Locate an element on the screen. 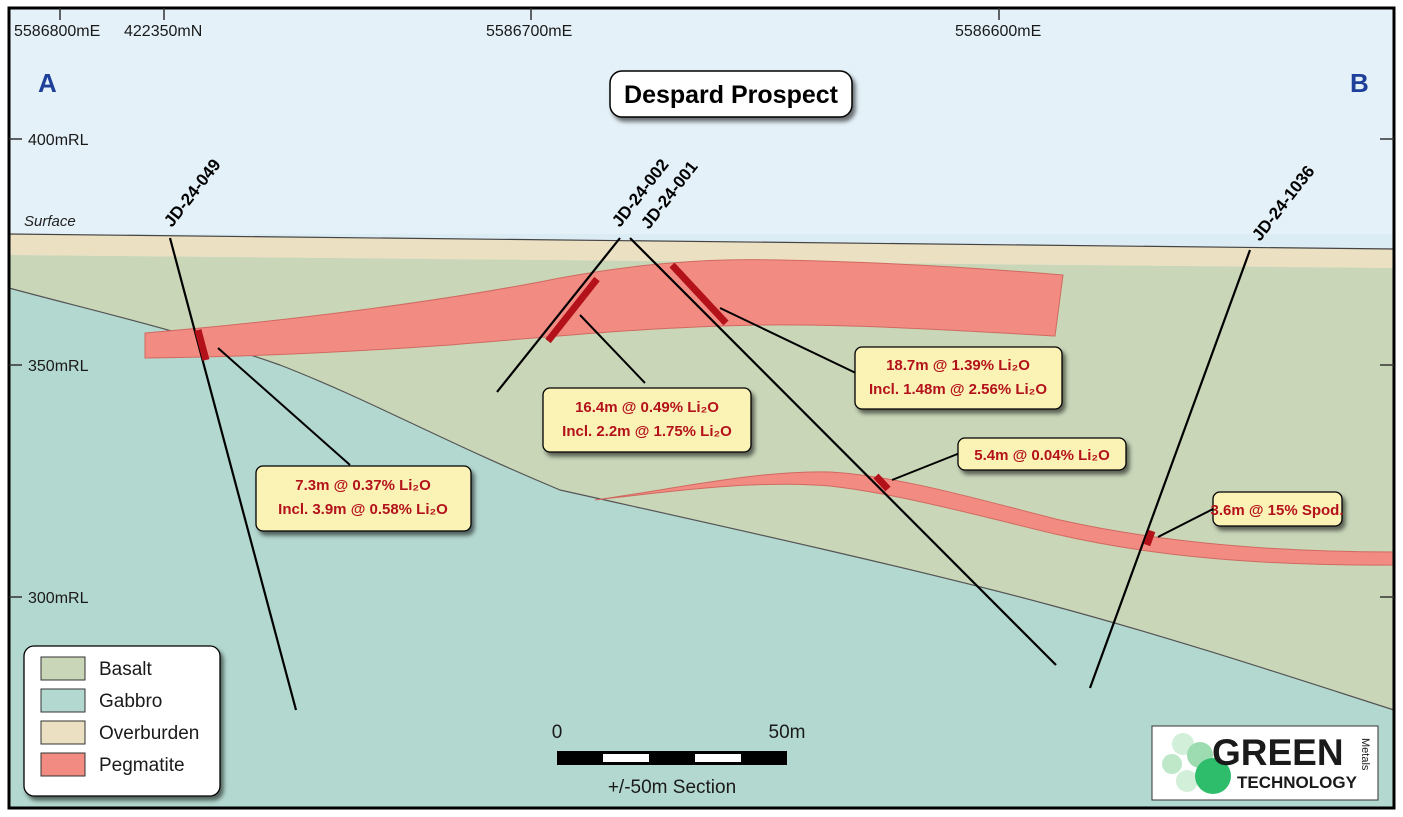 The image size is (1403, 817). intercept-callout-001-lower: 5.4m @ 0.04% Li₂O is located at coordinates (1042, 454).